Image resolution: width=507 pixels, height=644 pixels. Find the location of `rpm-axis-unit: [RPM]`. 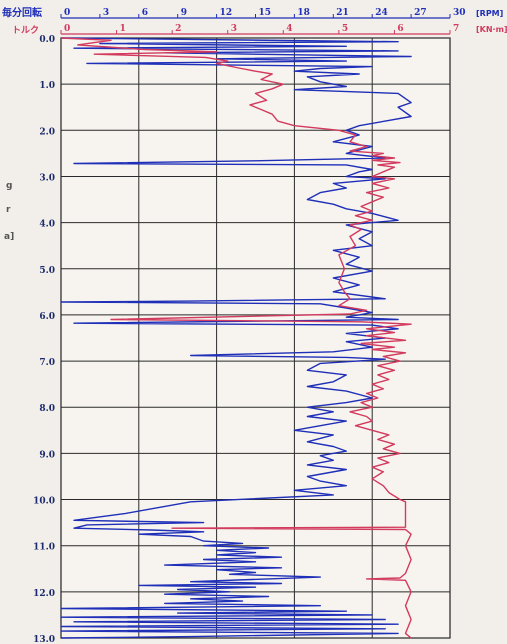

rpm-axis-unit: [RPM] is located at coordinates (489, 13).